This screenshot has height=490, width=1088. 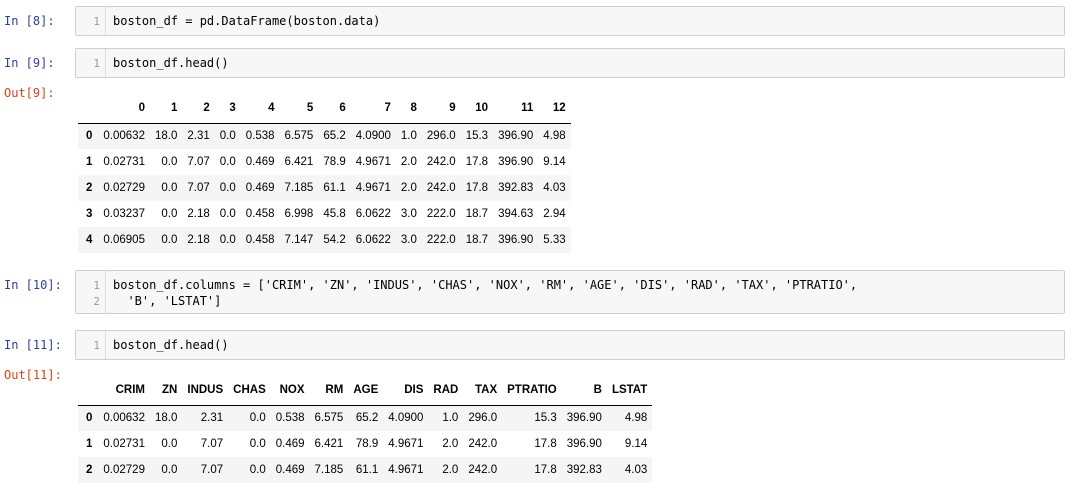 I want to click on input-prompt: In [11]:, so click(x=33, y=345).